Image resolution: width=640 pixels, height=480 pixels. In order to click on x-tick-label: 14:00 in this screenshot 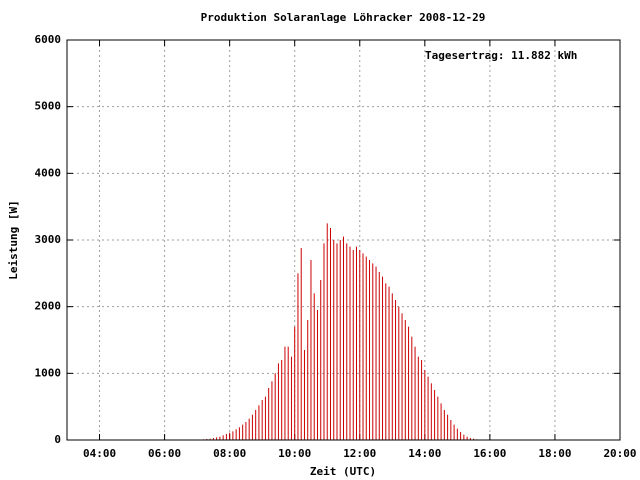, I will do `click(424, 453)`.